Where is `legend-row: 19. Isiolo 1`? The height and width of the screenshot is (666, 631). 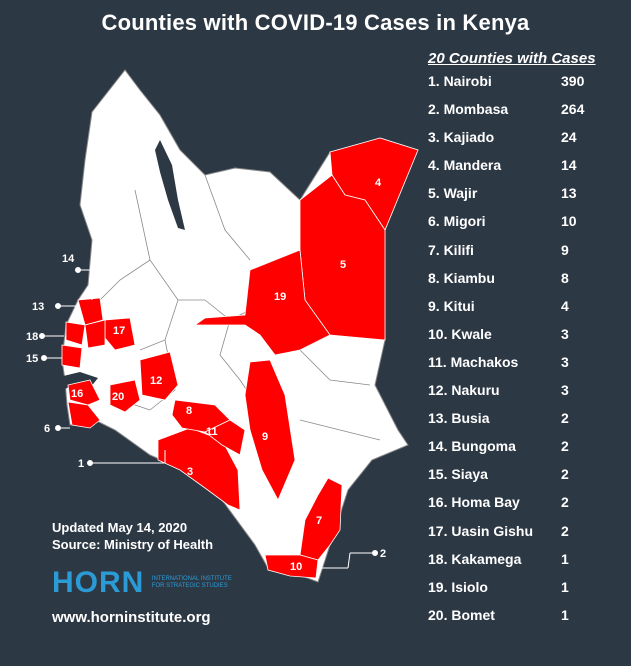
legend-row: 19. Isiolo 1 is located at coordinates (528, 593).